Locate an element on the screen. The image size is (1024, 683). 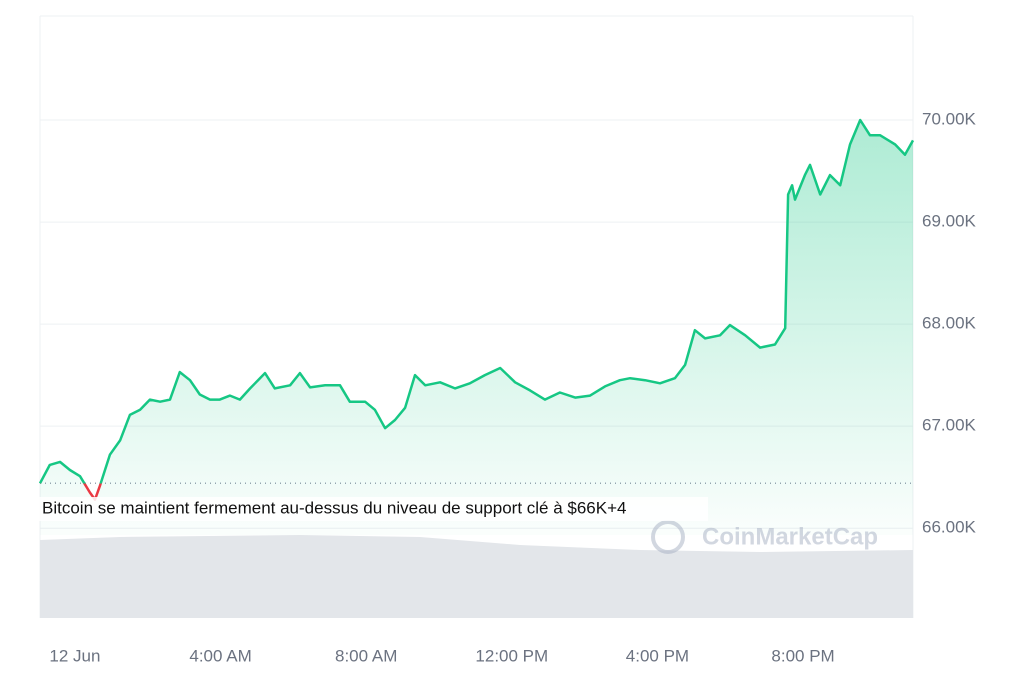
y-tick-label: 67.00K is located at coordinates (949, 425).